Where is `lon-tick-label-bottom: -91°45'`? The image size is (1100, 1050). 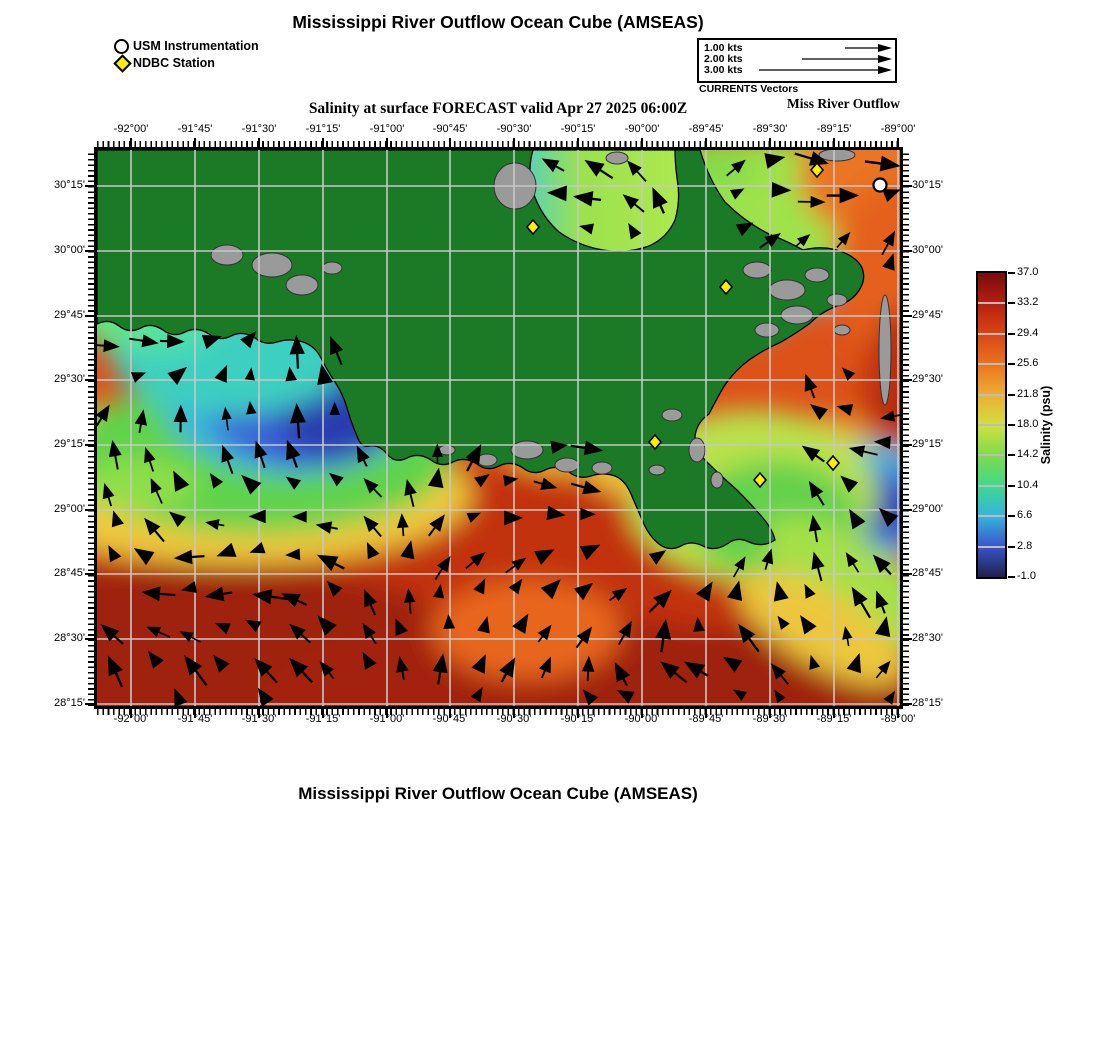 lon-tick-label-bottom: -91°45' is located at coordinates (195, 719).